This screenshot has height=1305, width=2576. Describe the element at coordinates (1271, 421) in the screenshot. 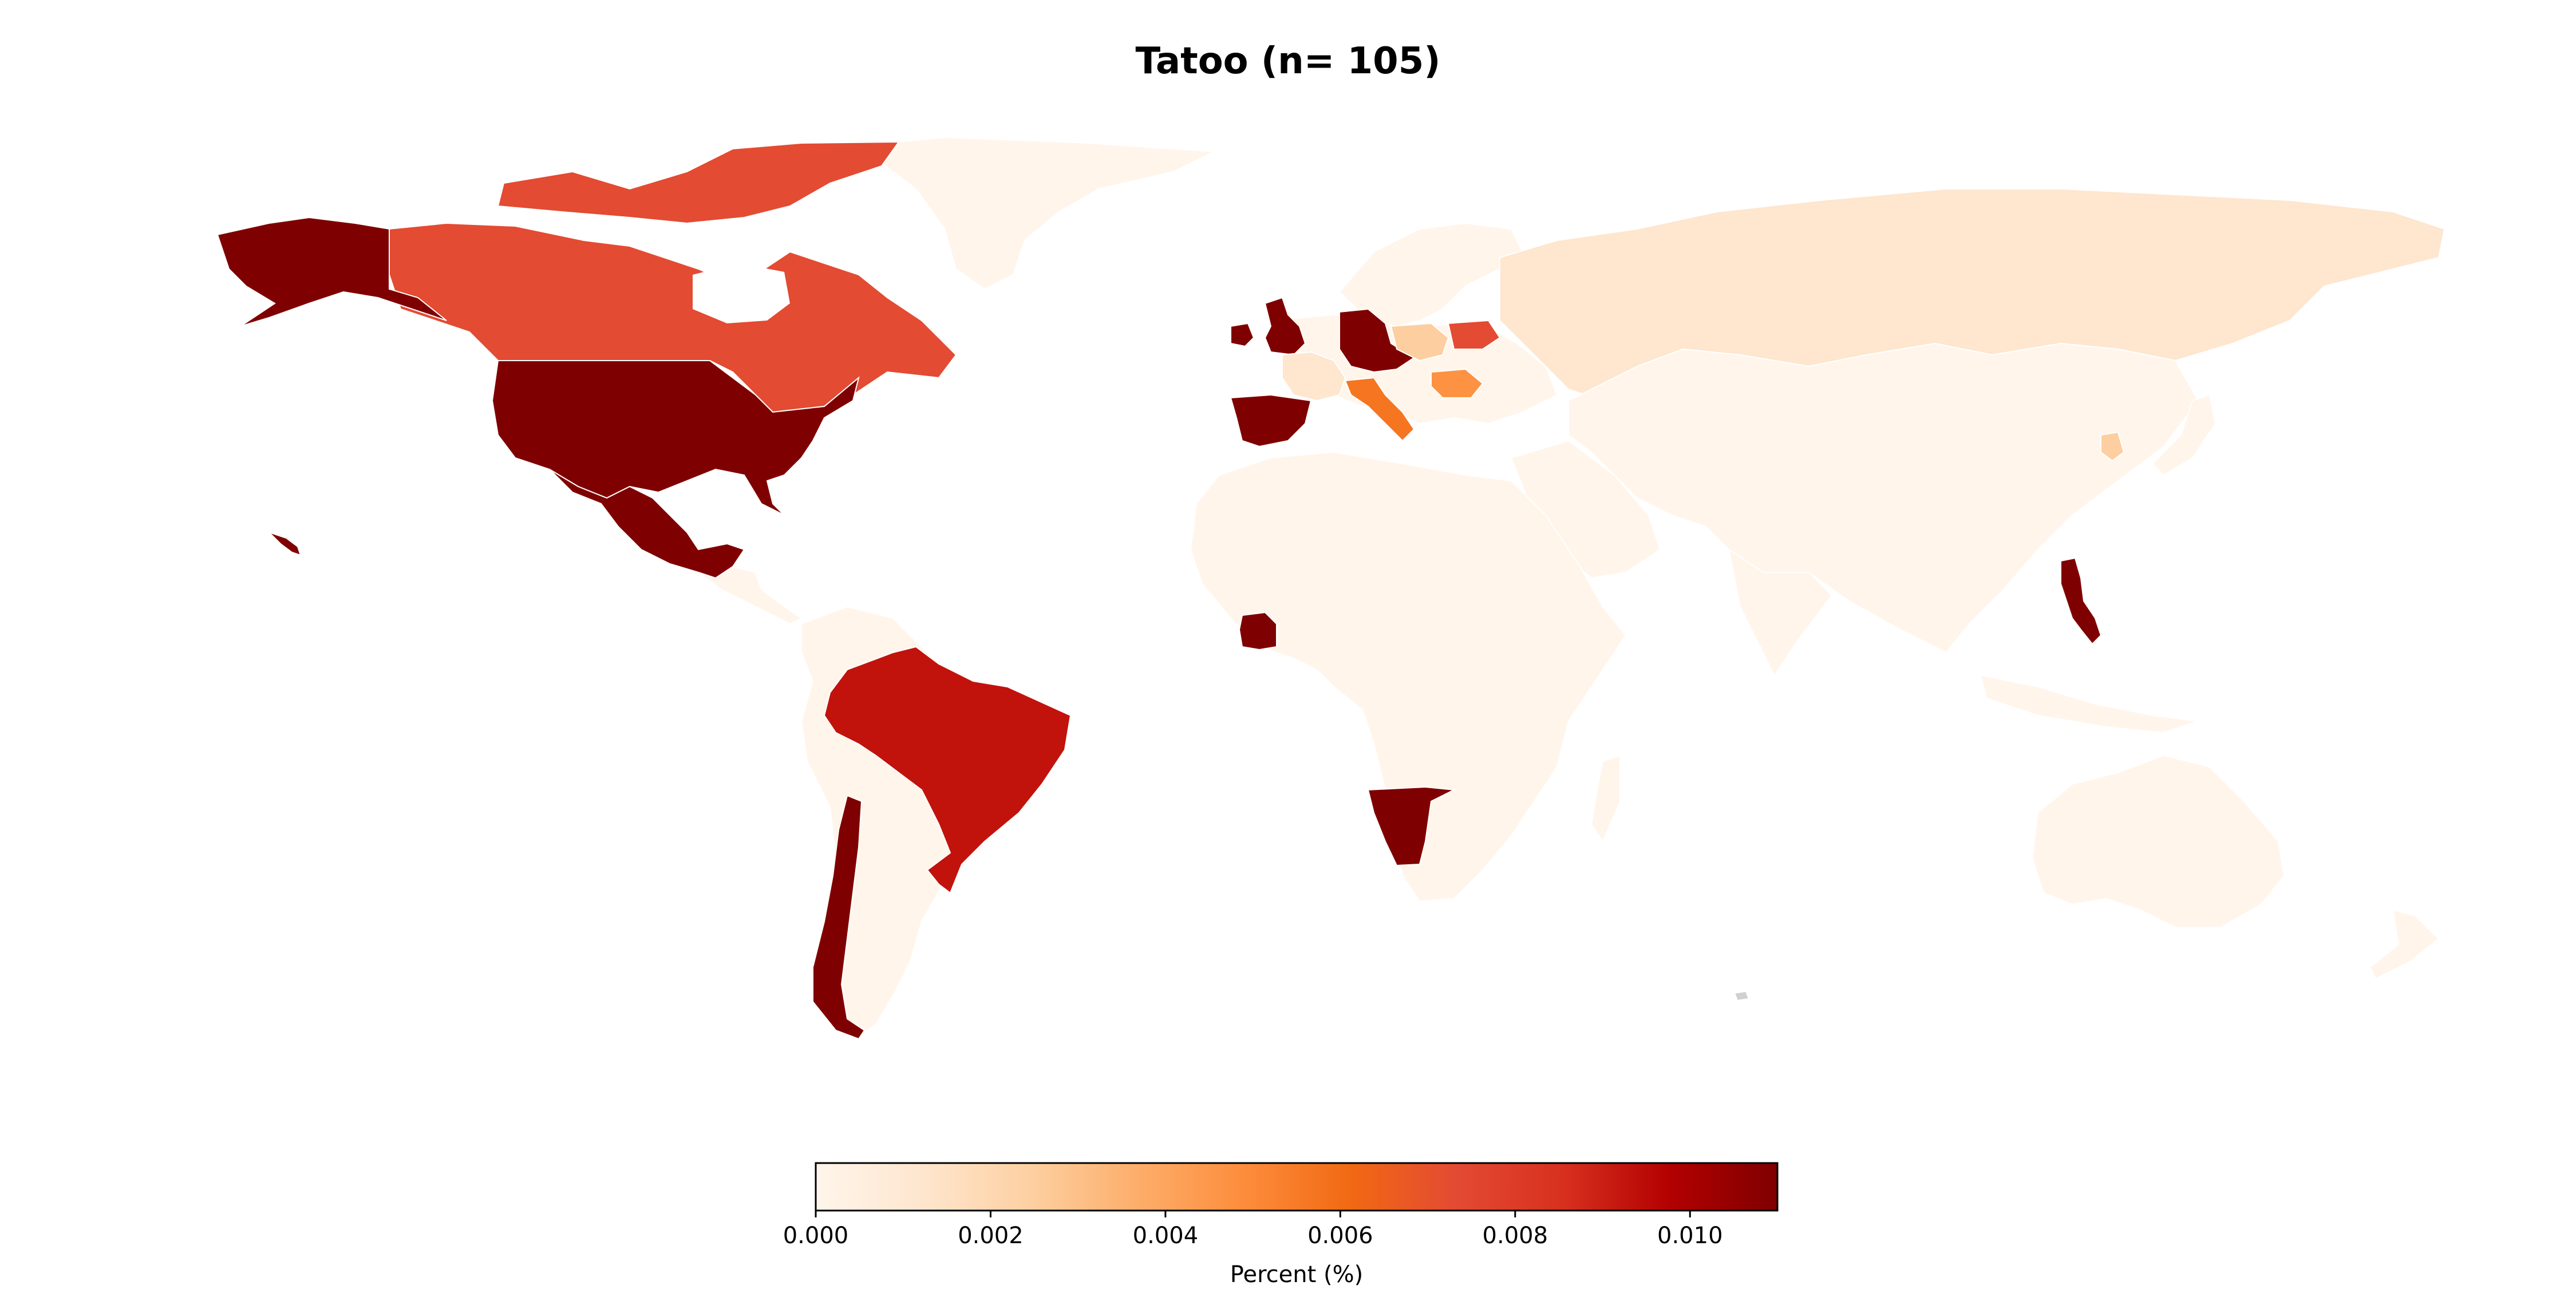

I see `region-spain` at that location.